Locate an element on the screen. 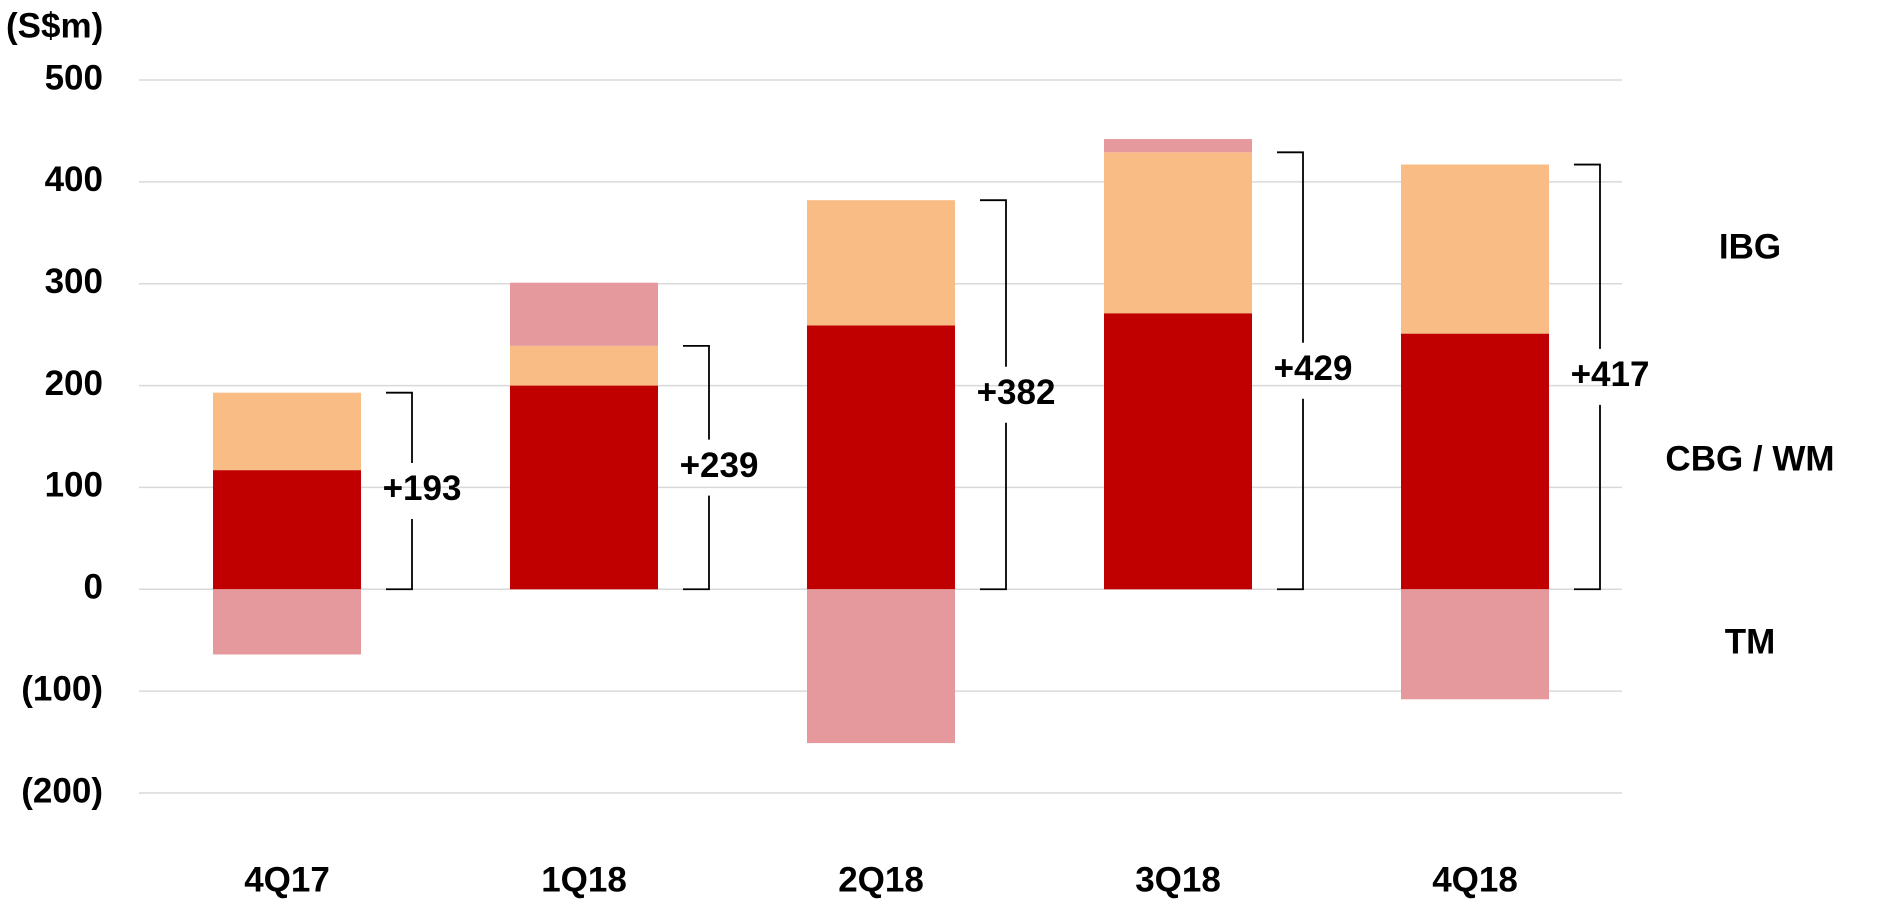  x-tick-label: 1Q18 is located at coordinates (584, 879).